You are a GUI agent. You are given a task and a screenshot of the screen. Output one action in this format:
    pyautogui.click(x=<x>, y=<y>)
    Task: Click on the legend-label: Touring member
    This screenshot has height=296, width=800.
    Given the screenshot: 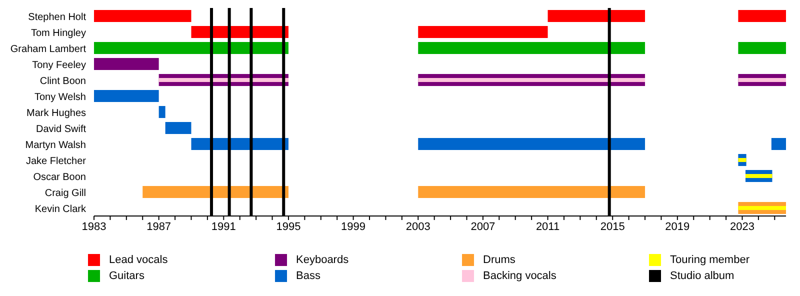 What is the action you would take?
    pyautogui.click(x=710, y=260)
    